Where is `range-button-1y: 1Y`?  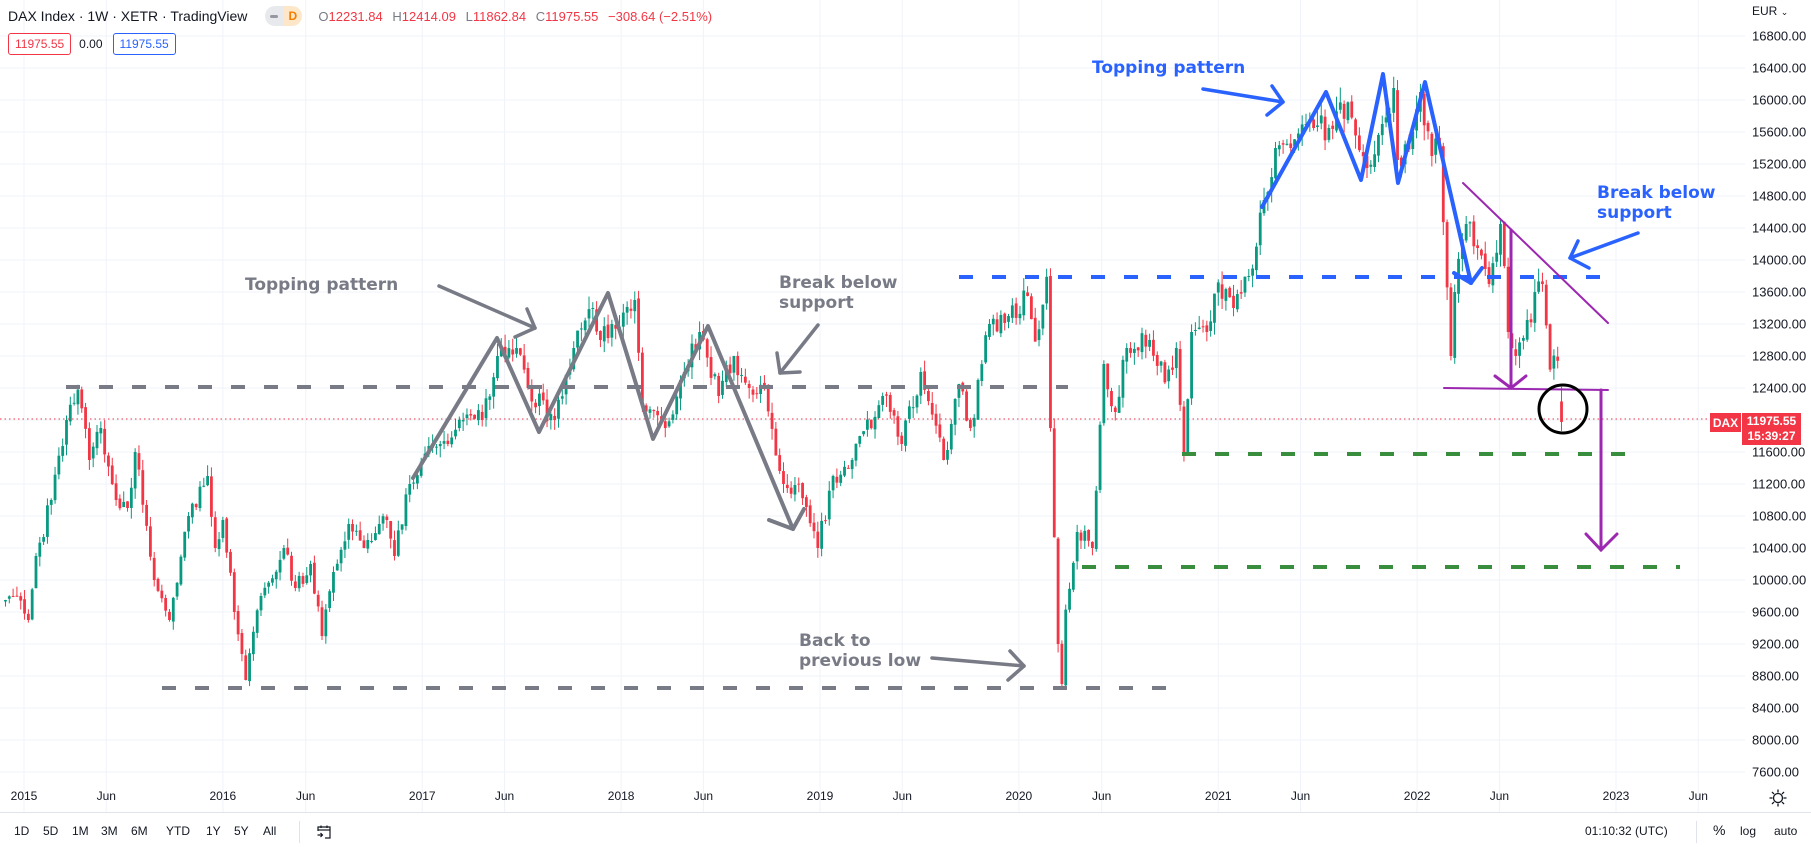
range-button-1y: 1Y is located at coordinates (213, 831).